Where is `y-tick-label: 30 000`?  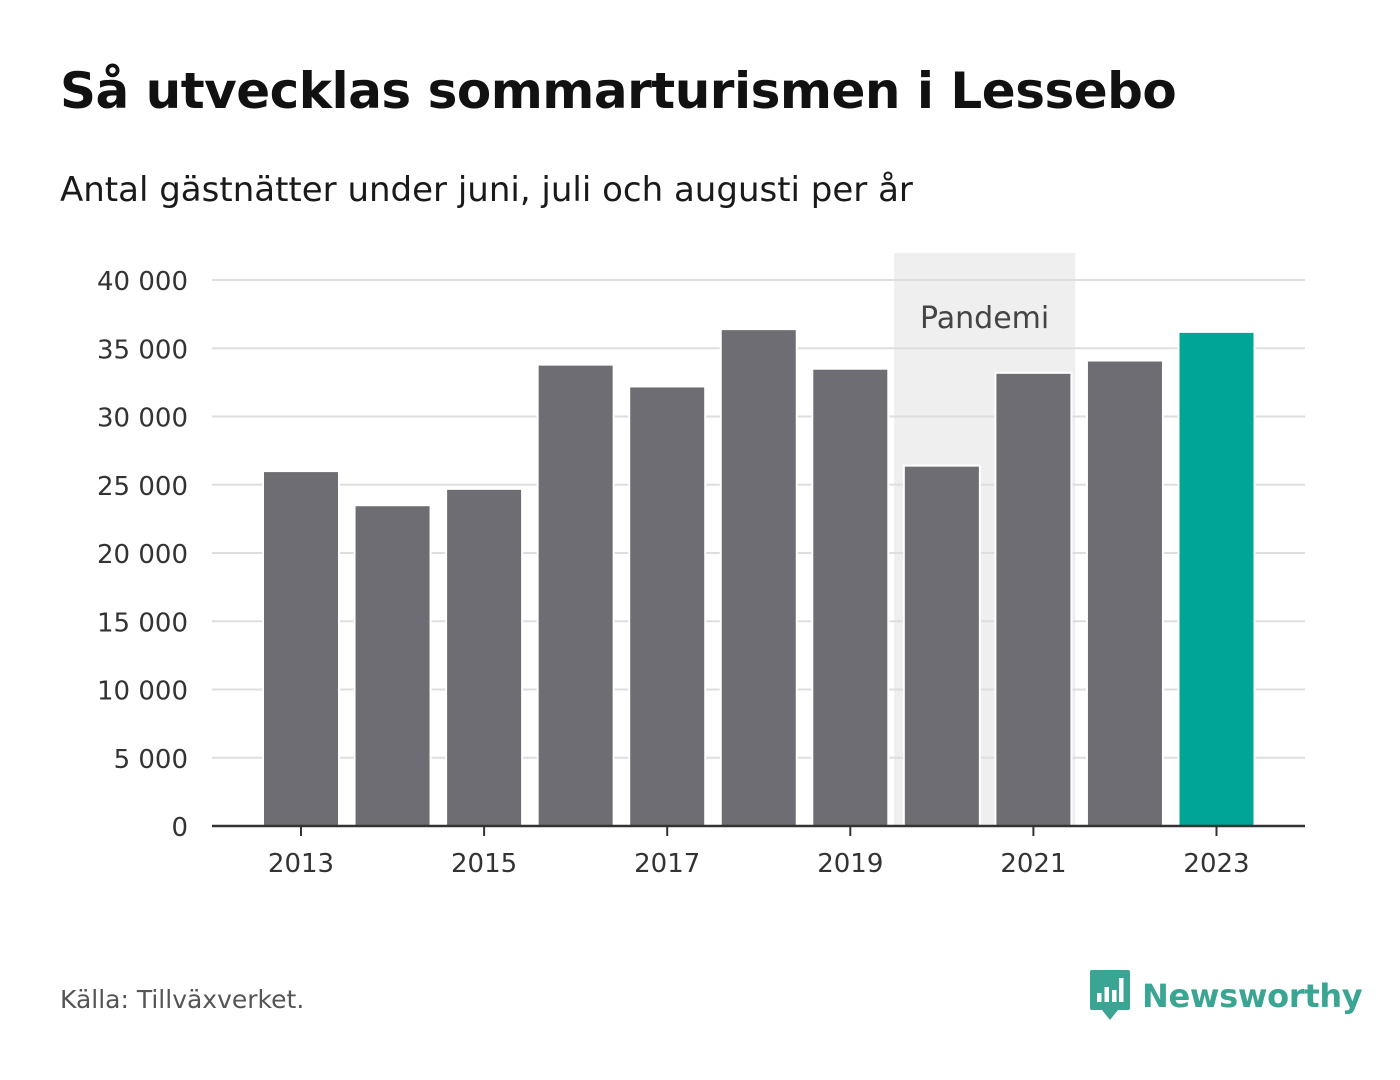 y-tick-label: 30 000 is located at coordinates (142, 419).